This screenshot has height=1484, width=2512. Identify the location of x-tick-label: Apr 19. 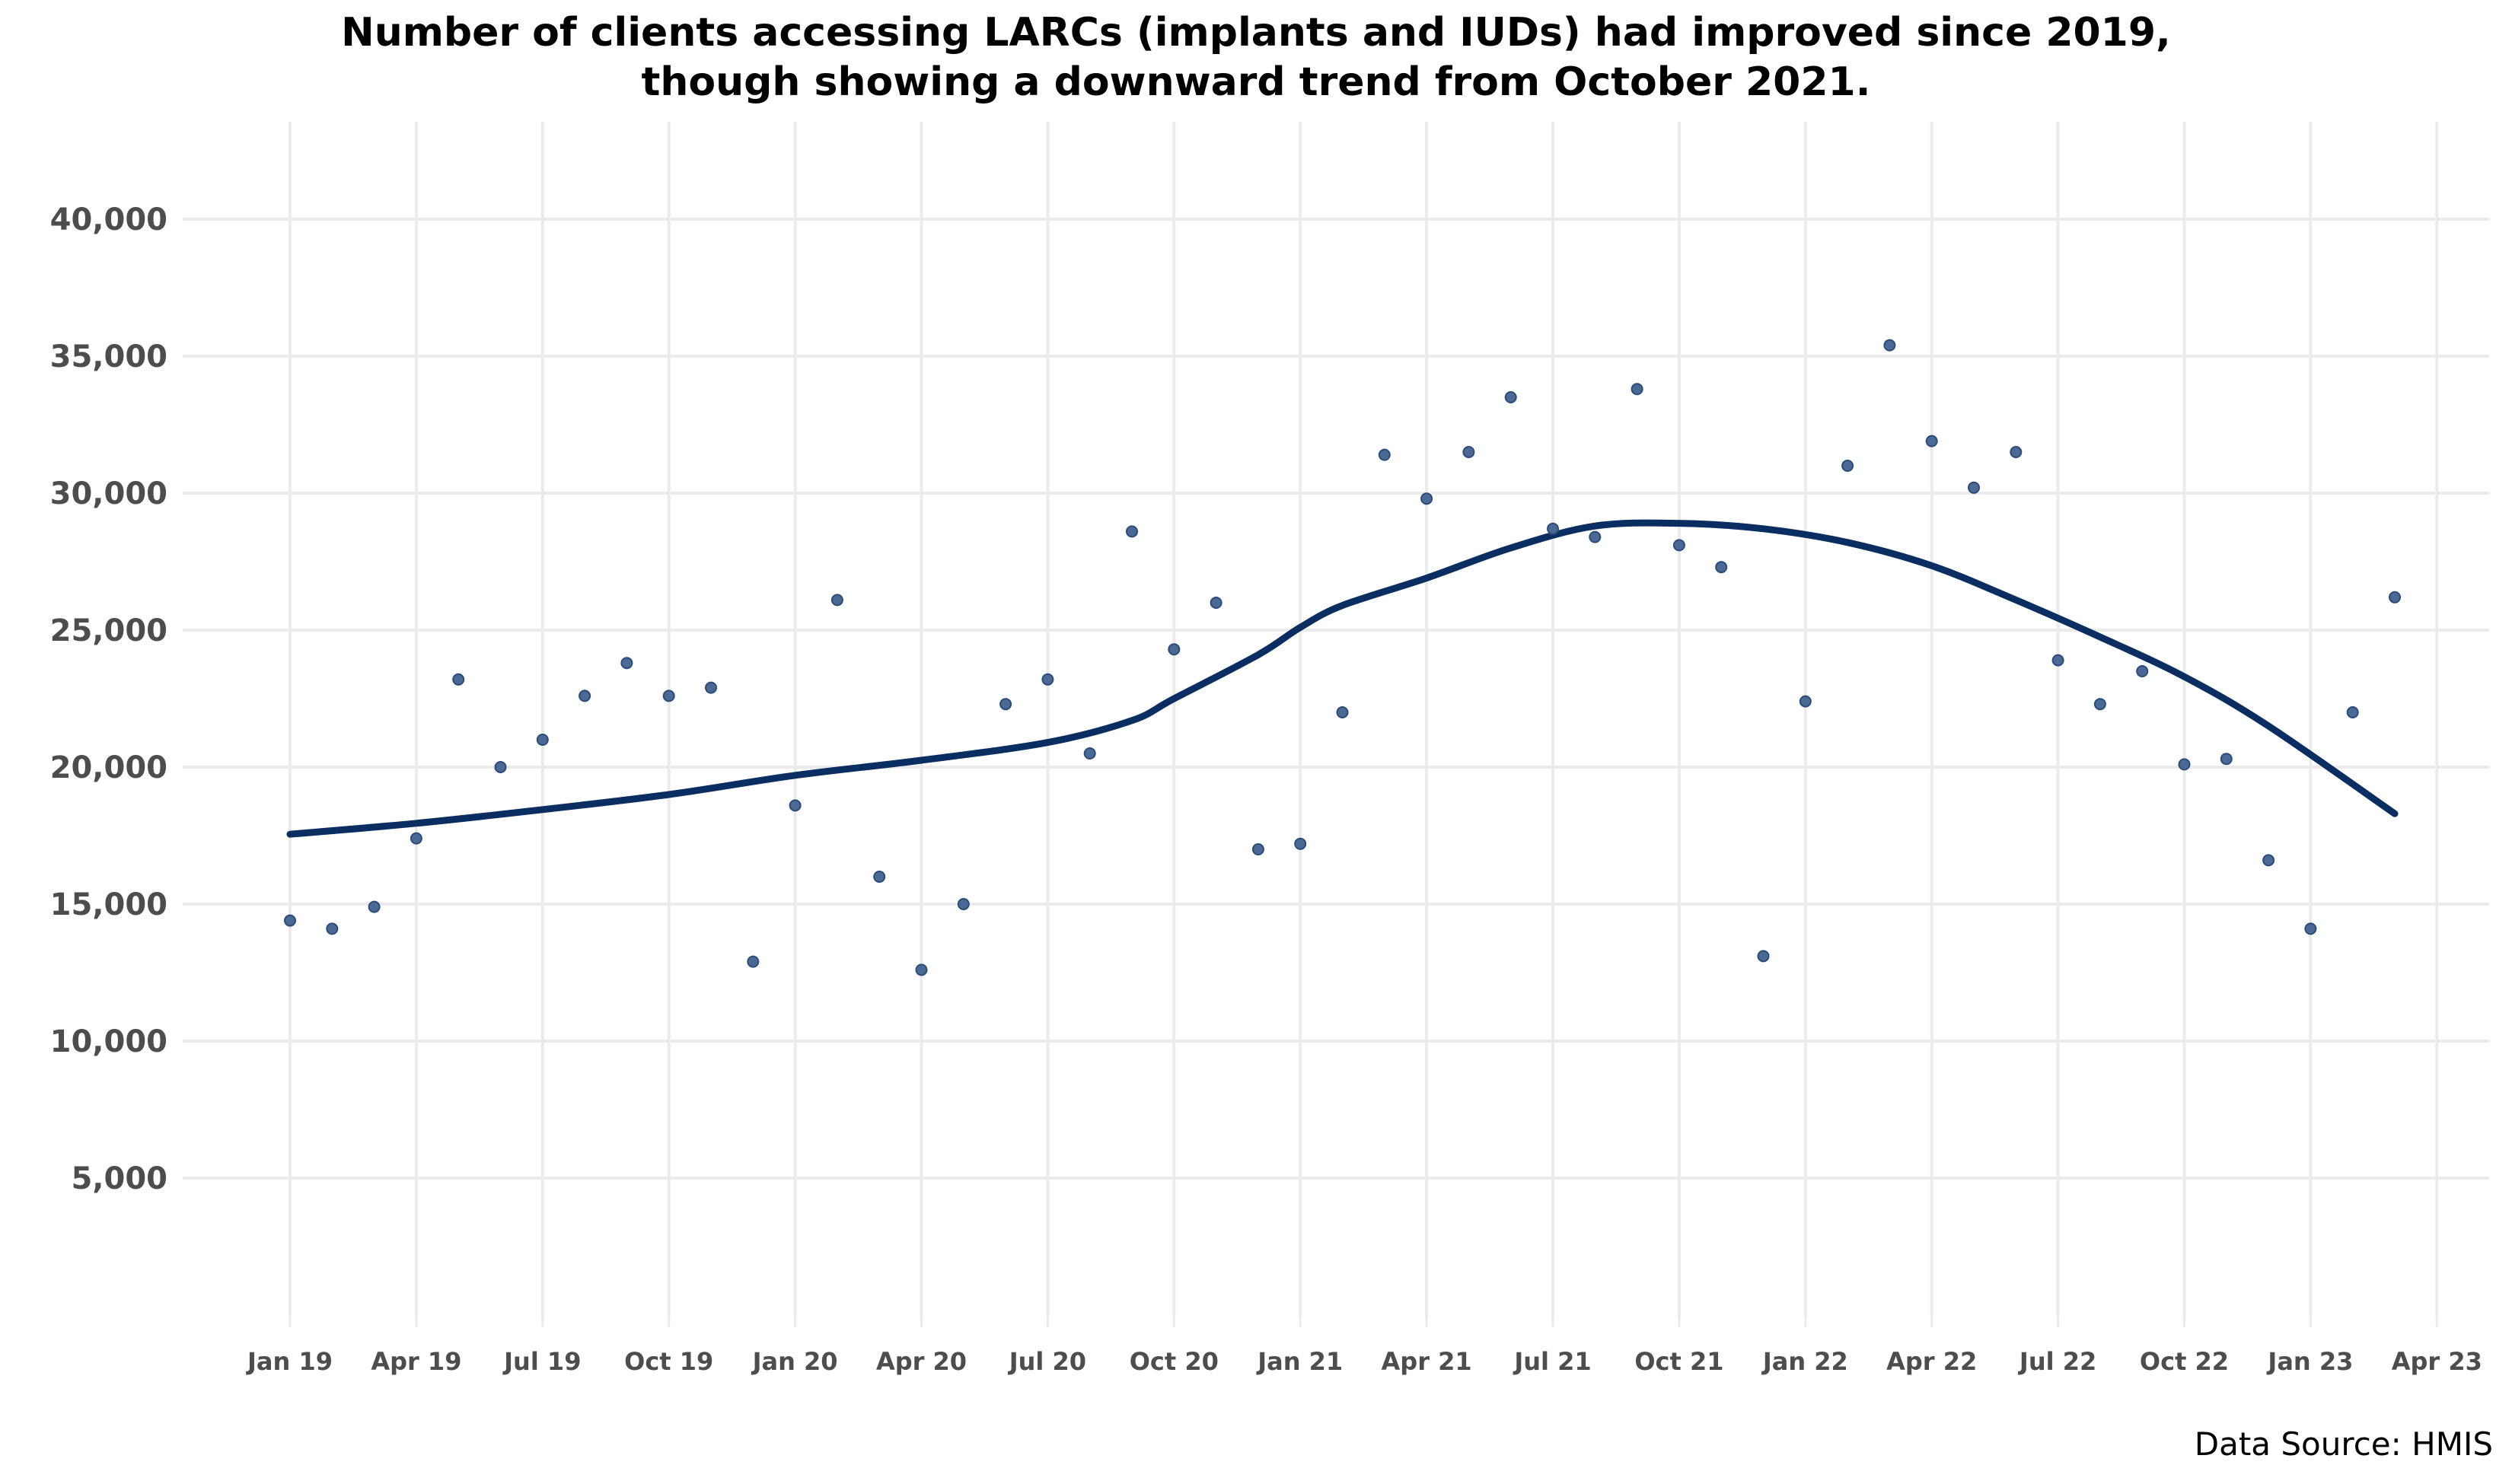
(416, 1361).